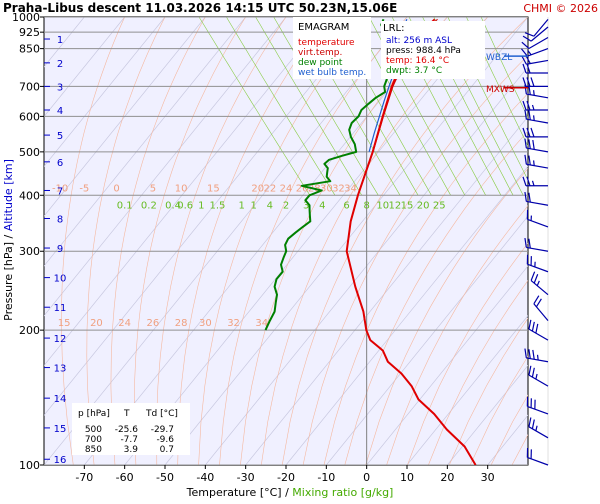  Describe the element at coordinates (167, 450) in the screenshot. I see `table-cell: 0.7` at that location.